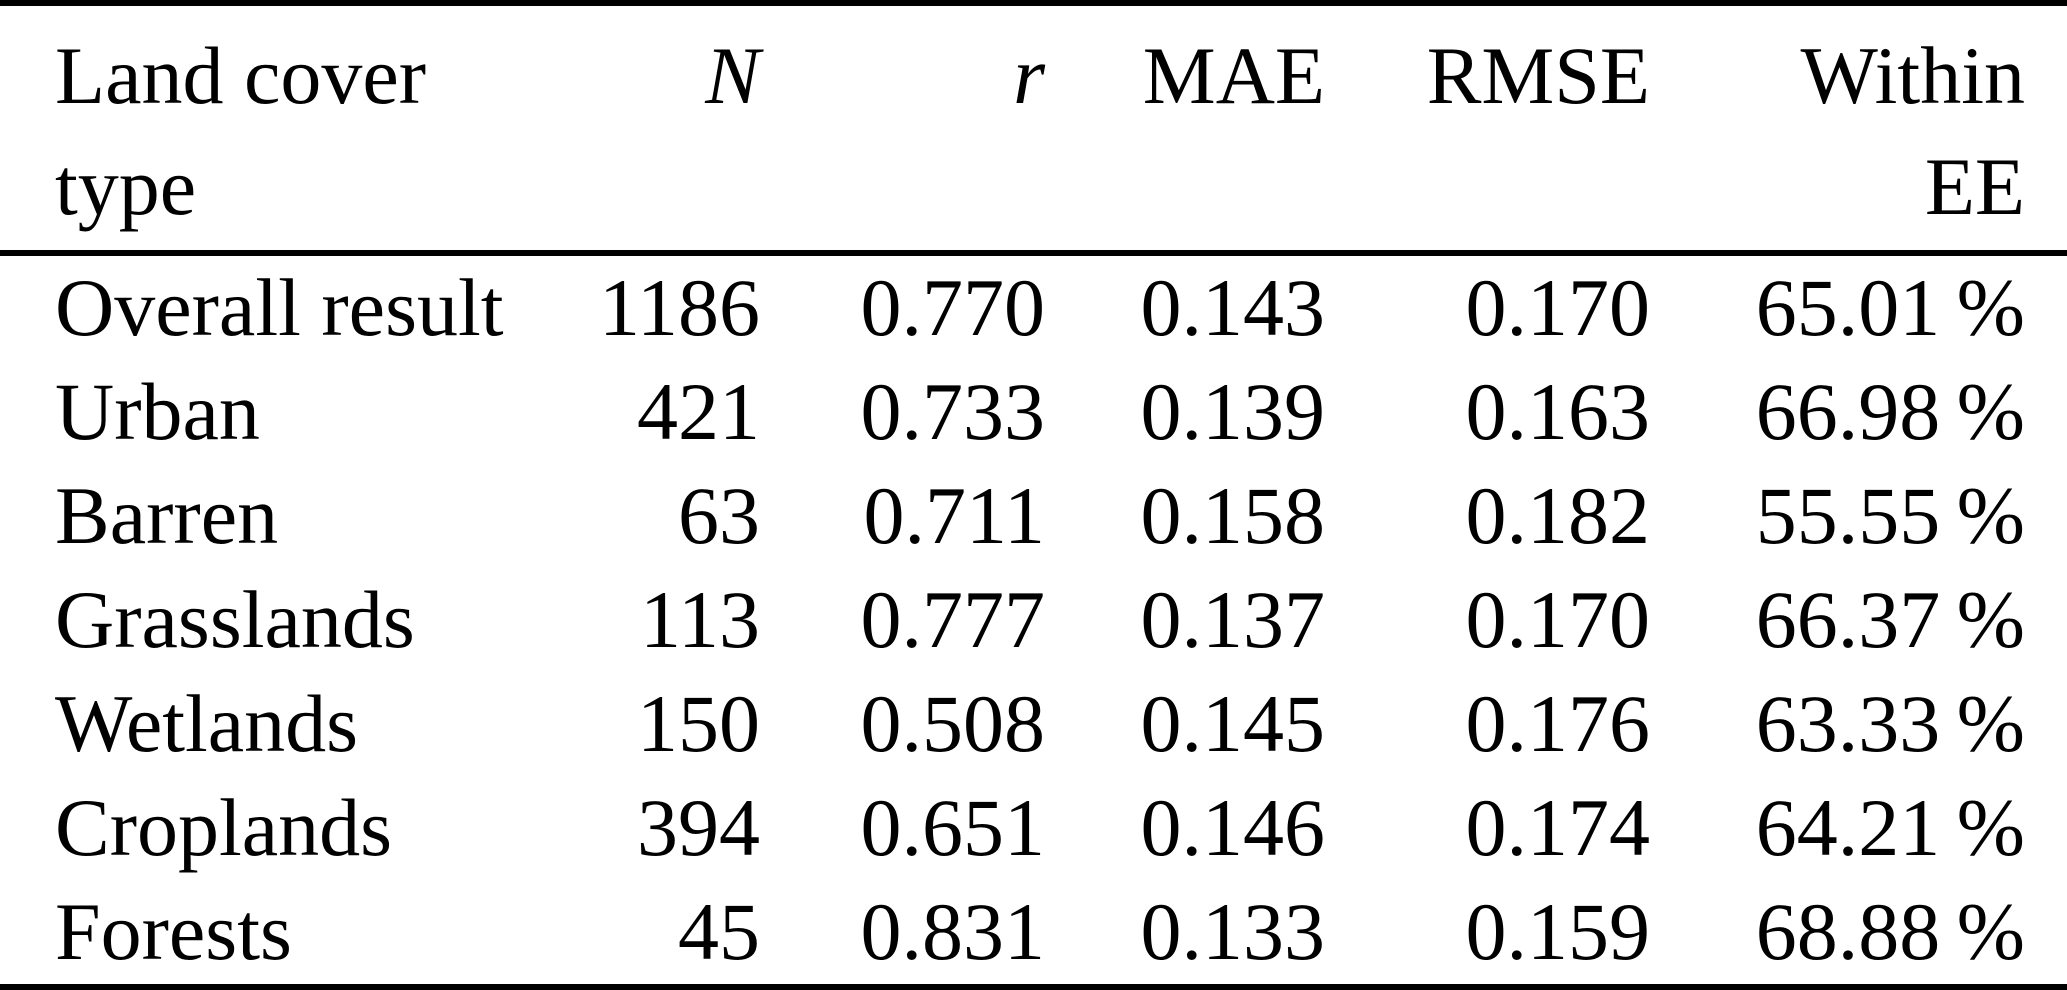 This screenshot has height=990, width=2067. I want to click on column-header-land-cover-type: Land cover type, so click(272, 129).